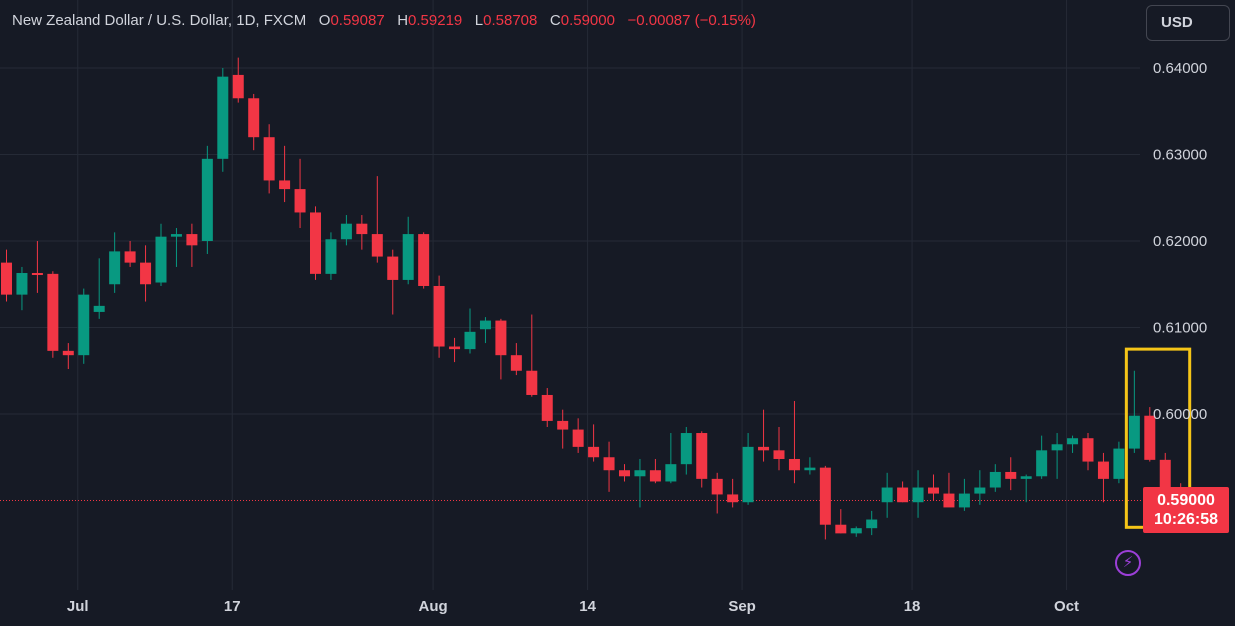 The image size is (1235, 626). I want to click on high-label: H, so click(403, 20).